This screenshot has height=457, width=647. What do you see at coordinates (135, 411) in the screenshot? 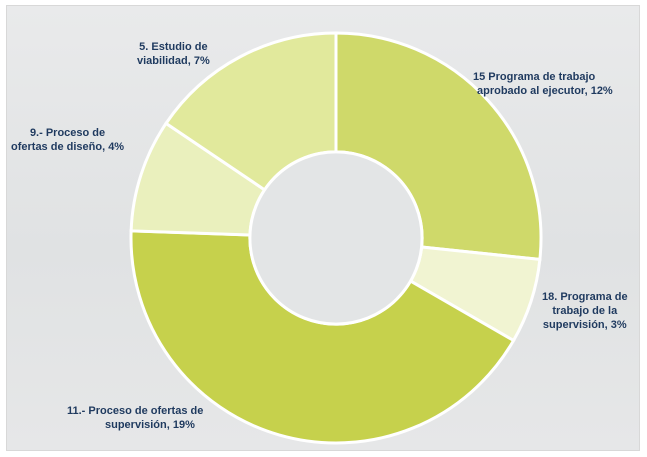
I see `slice-label-2-line1: 11.- Proceso de ofertas de` at bounding box center [135, 411].